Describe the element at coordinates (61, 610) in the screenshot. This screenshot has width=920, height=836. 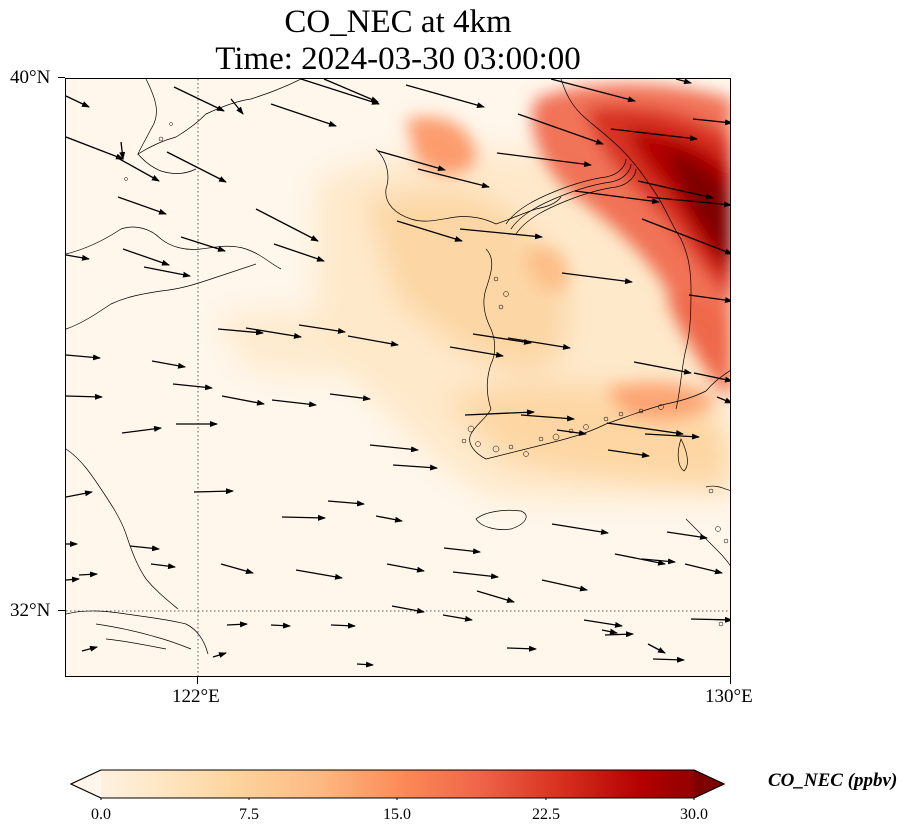
I see `y-tick-32n` at that location.